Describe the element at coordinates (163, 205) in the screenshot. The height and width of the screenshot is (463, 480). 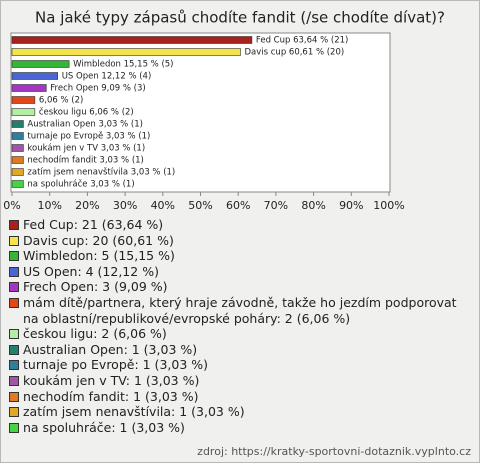
I see `x-tick-label: 40%` at that location.